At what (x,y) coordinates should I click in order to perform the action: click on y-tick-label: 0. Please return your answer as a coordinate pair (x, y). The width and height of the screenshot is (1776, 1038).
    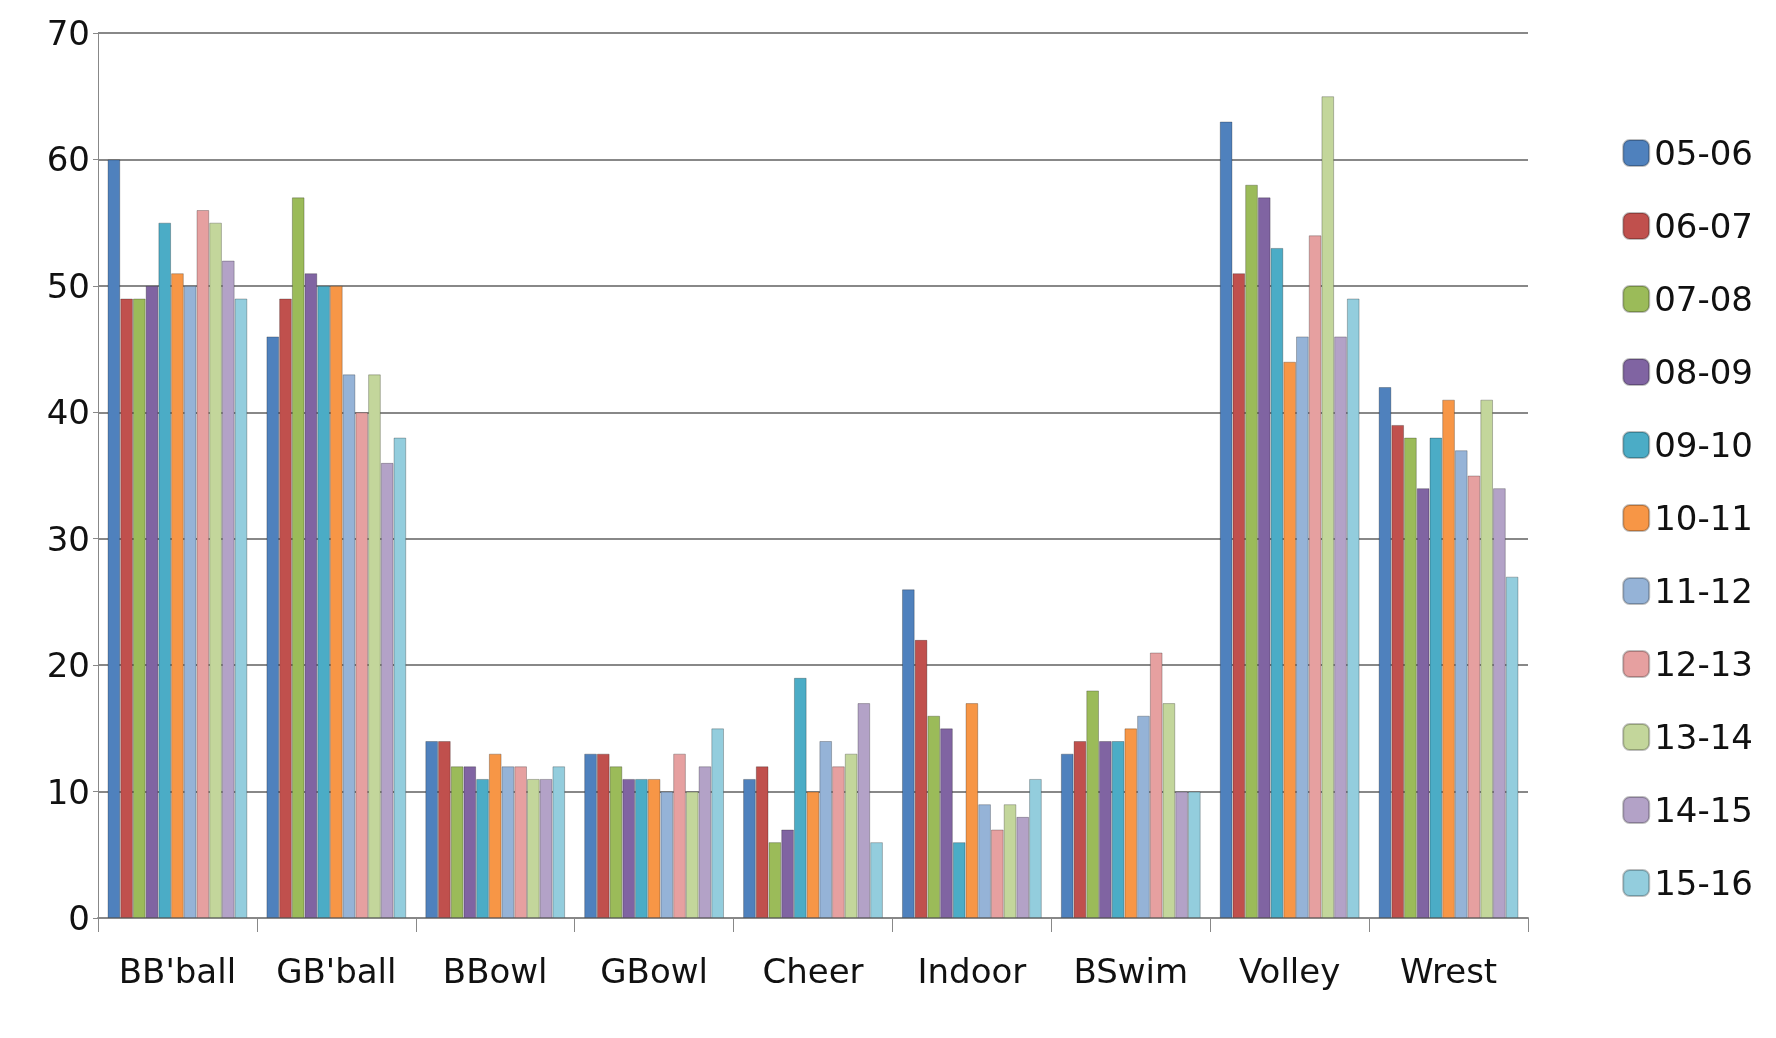
    Looking at the image, I should click on (79, 918).